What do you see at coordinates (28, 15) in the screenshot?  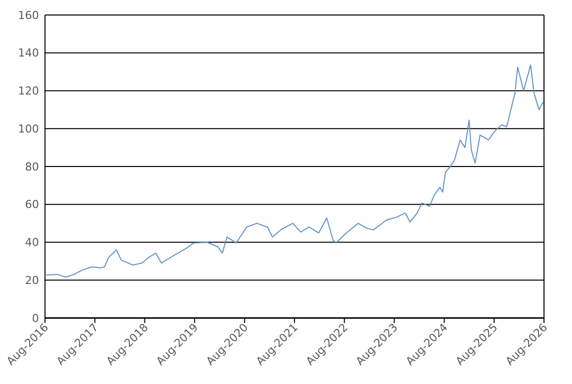 I see `y-tick-label: 160` at bounding box center [28, 15].